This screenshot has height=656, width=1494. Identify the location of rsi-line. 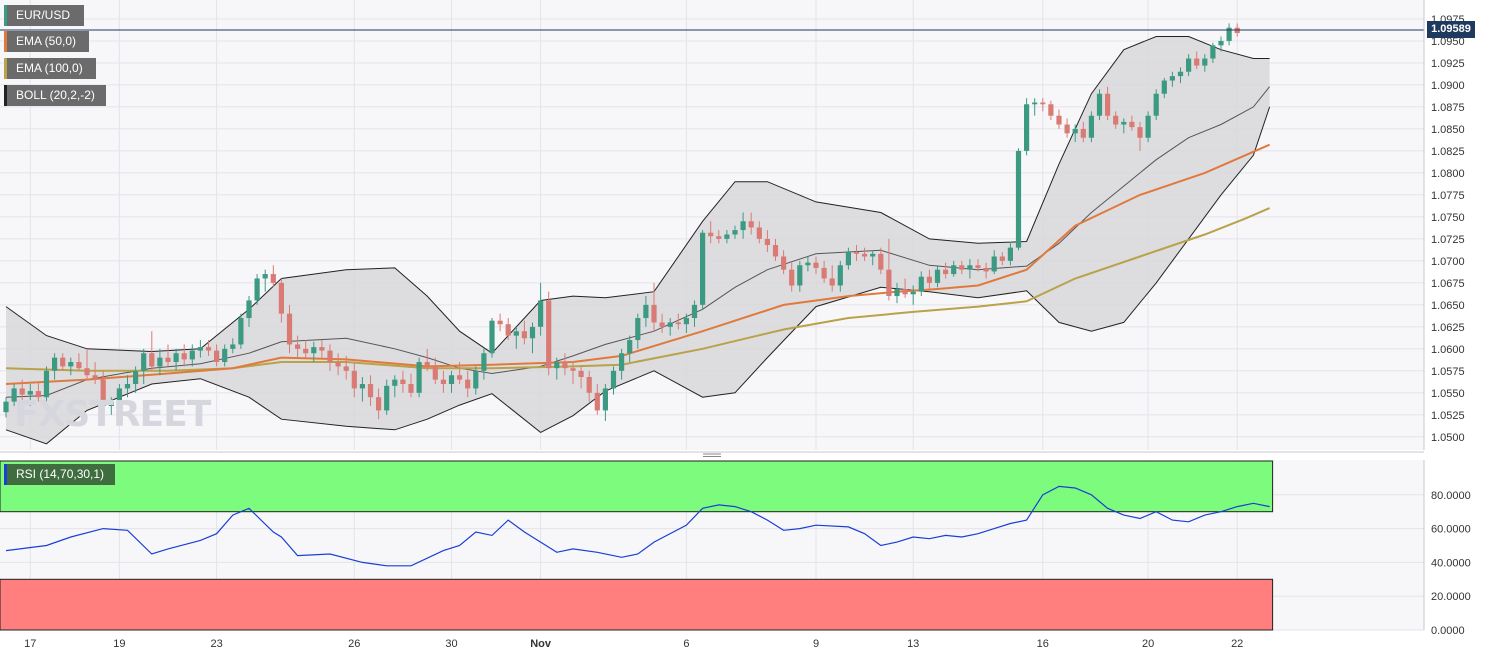
(637, 526).